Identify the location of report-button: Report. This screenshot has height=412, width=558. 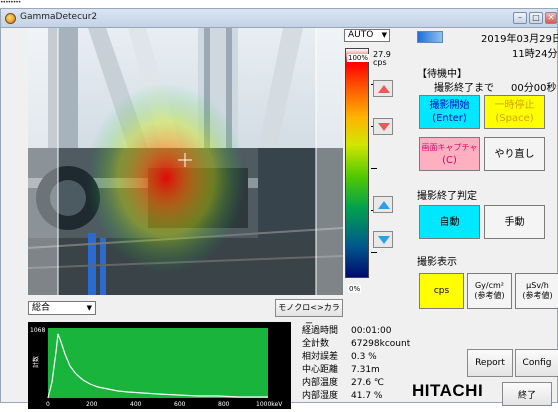
(490, 363).